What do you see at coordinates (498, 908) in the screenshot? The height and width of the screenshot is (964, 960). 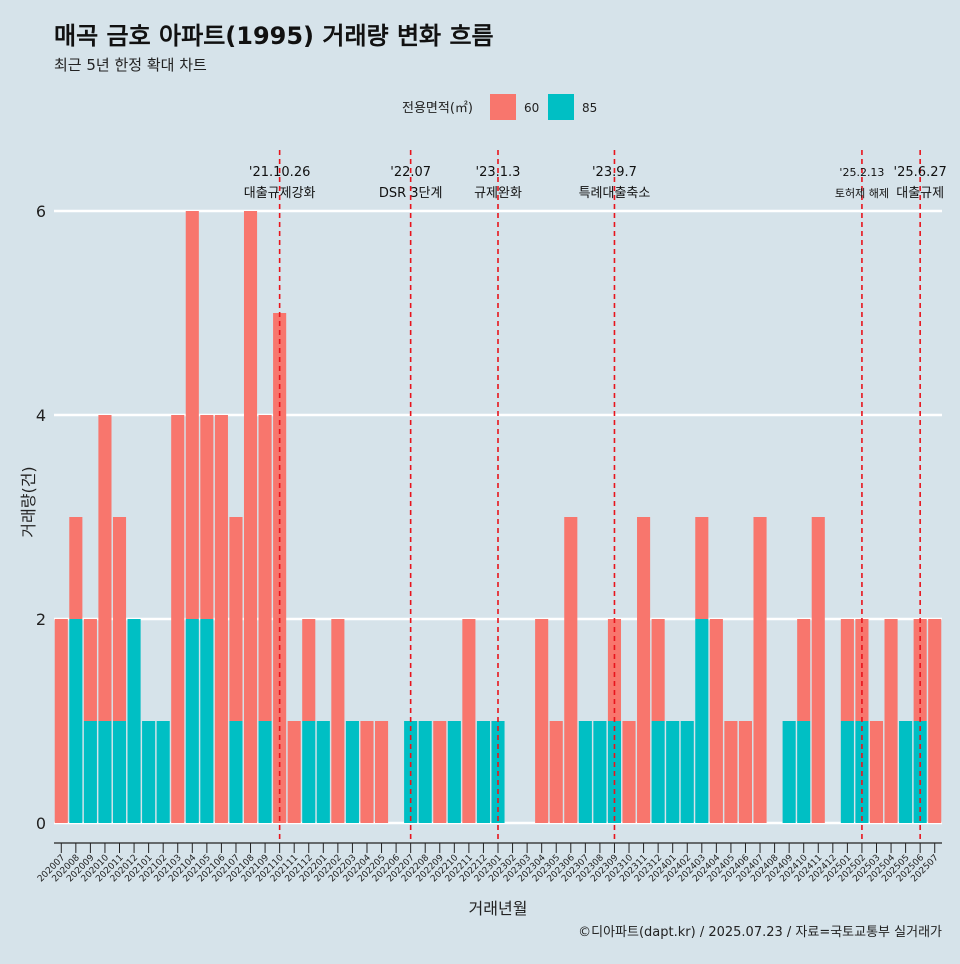 I see `x-axis-label: 거래년월` at bounding box center [498, 908].